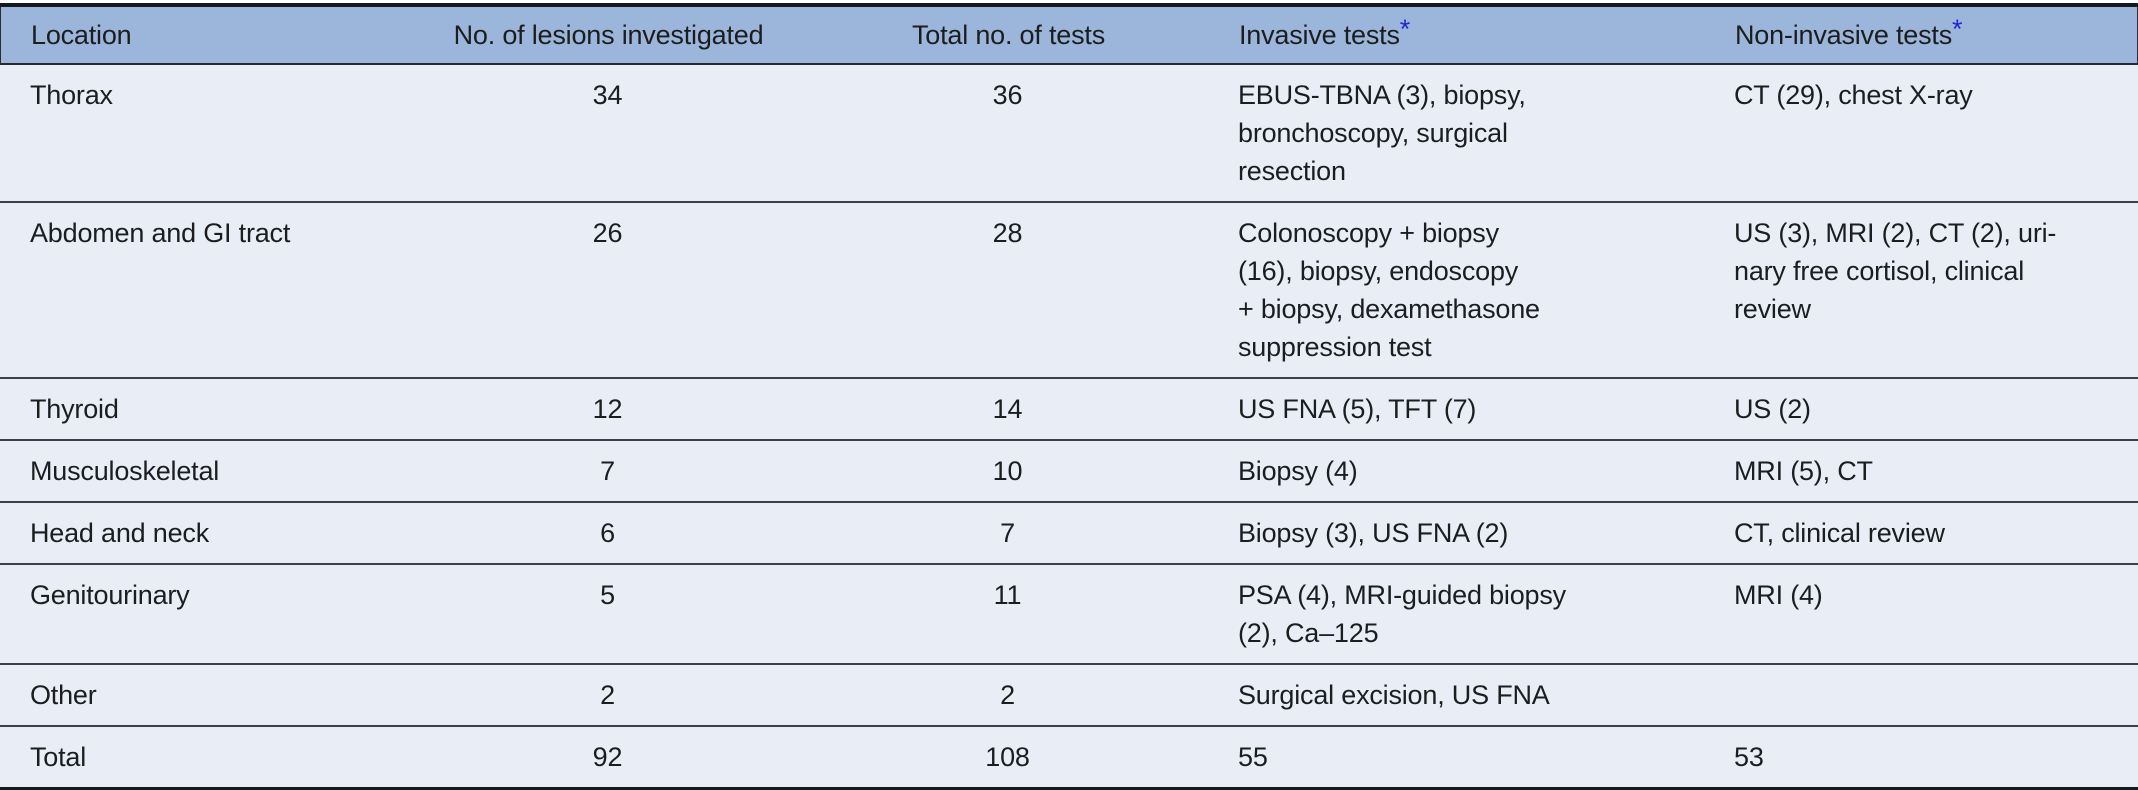 Image resolution: width=2138 pixels, height=790 pixels. I want to click on cell-invasive-tests: Biopsy (4), so click(1298, 471).